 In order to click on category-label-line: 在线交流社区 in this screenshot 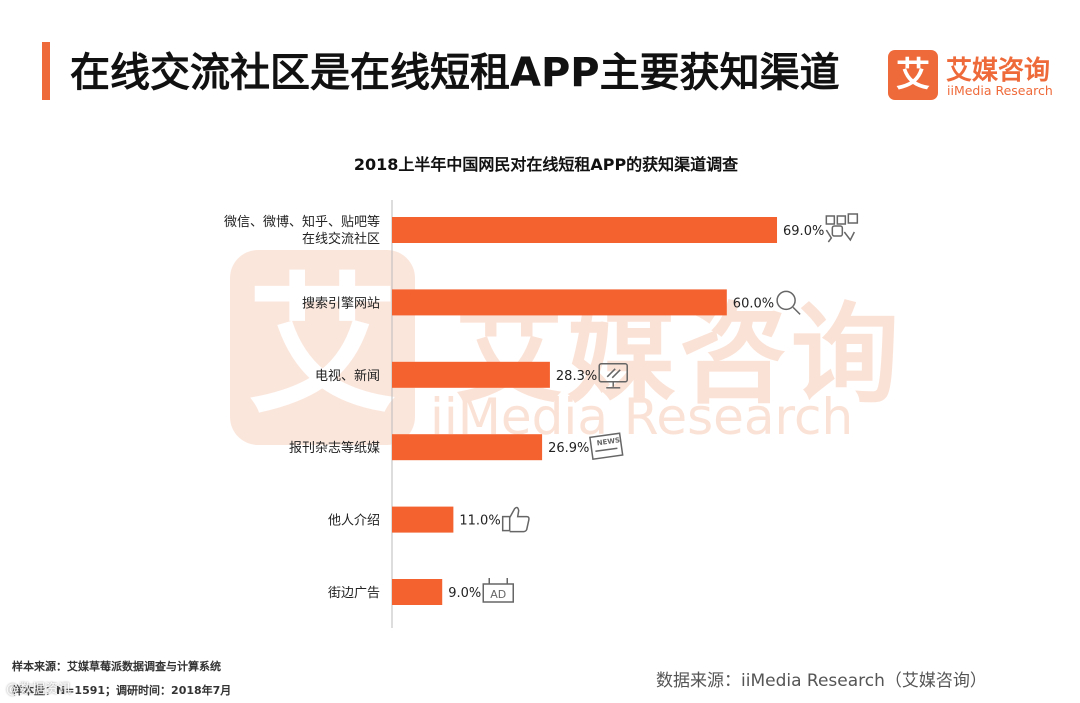, I will do `click(341, 239)`.